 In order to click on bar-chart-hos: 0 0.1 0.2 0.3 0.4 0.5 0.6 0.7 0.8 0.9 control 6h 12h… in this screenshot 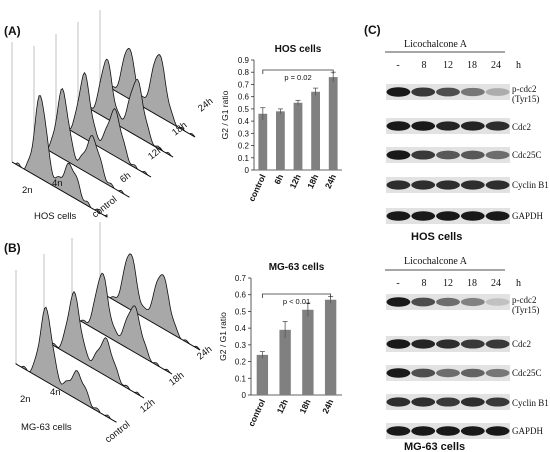, I will do `click(281, 123)`.